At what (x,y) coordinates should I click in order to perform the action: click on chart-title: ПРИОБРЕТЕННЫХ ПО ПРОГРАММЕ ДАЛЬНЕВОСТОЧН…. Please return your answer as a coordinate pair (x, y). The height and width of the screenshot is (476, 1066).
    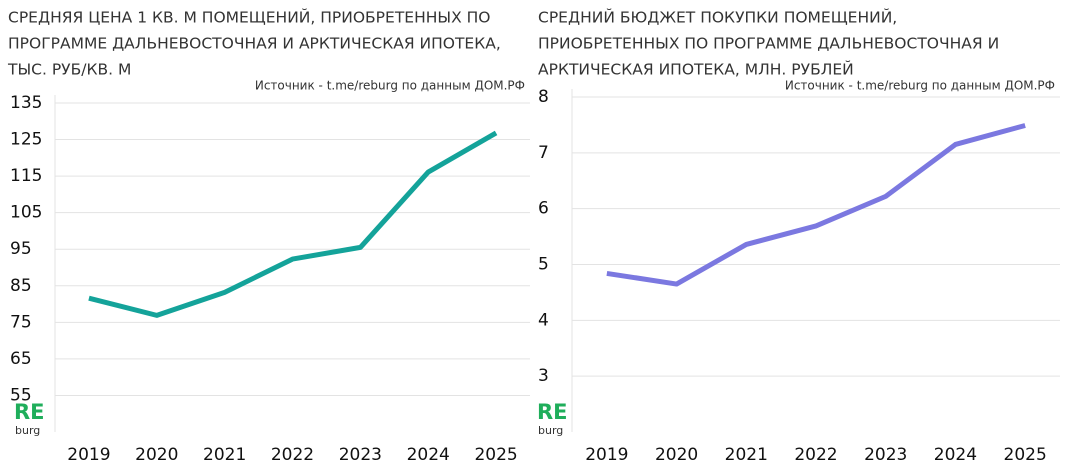
    Looking at the image, I should click on (768, 44).